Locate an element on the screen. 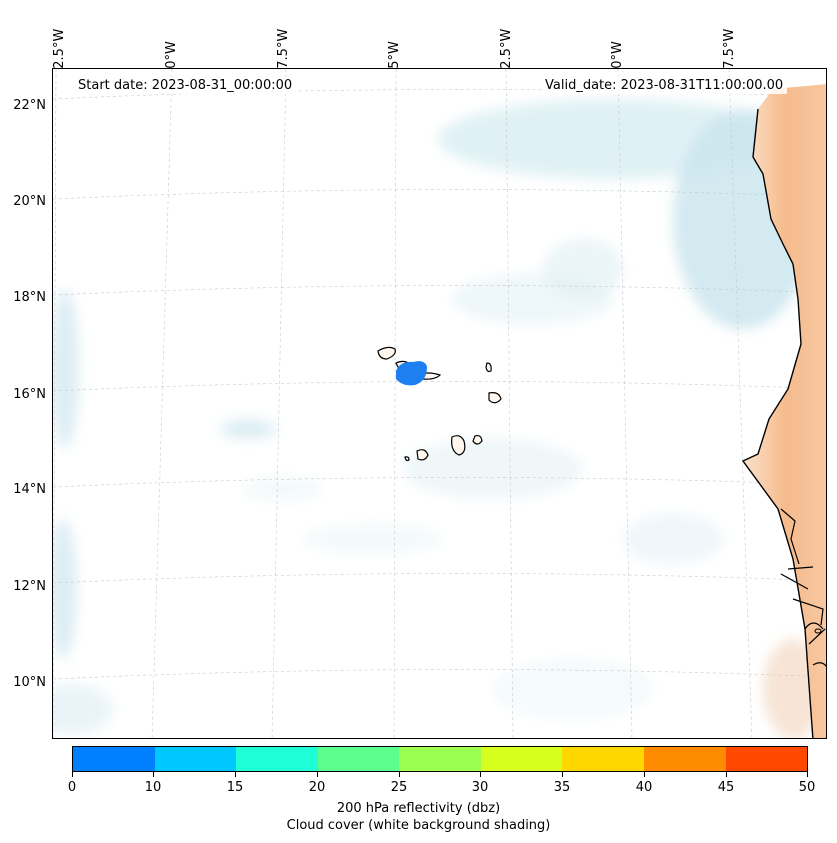 The image size is (837, 843). colorbar-label: 200 hPa reflectivity (dbz) is located at coordinates (418, 808).